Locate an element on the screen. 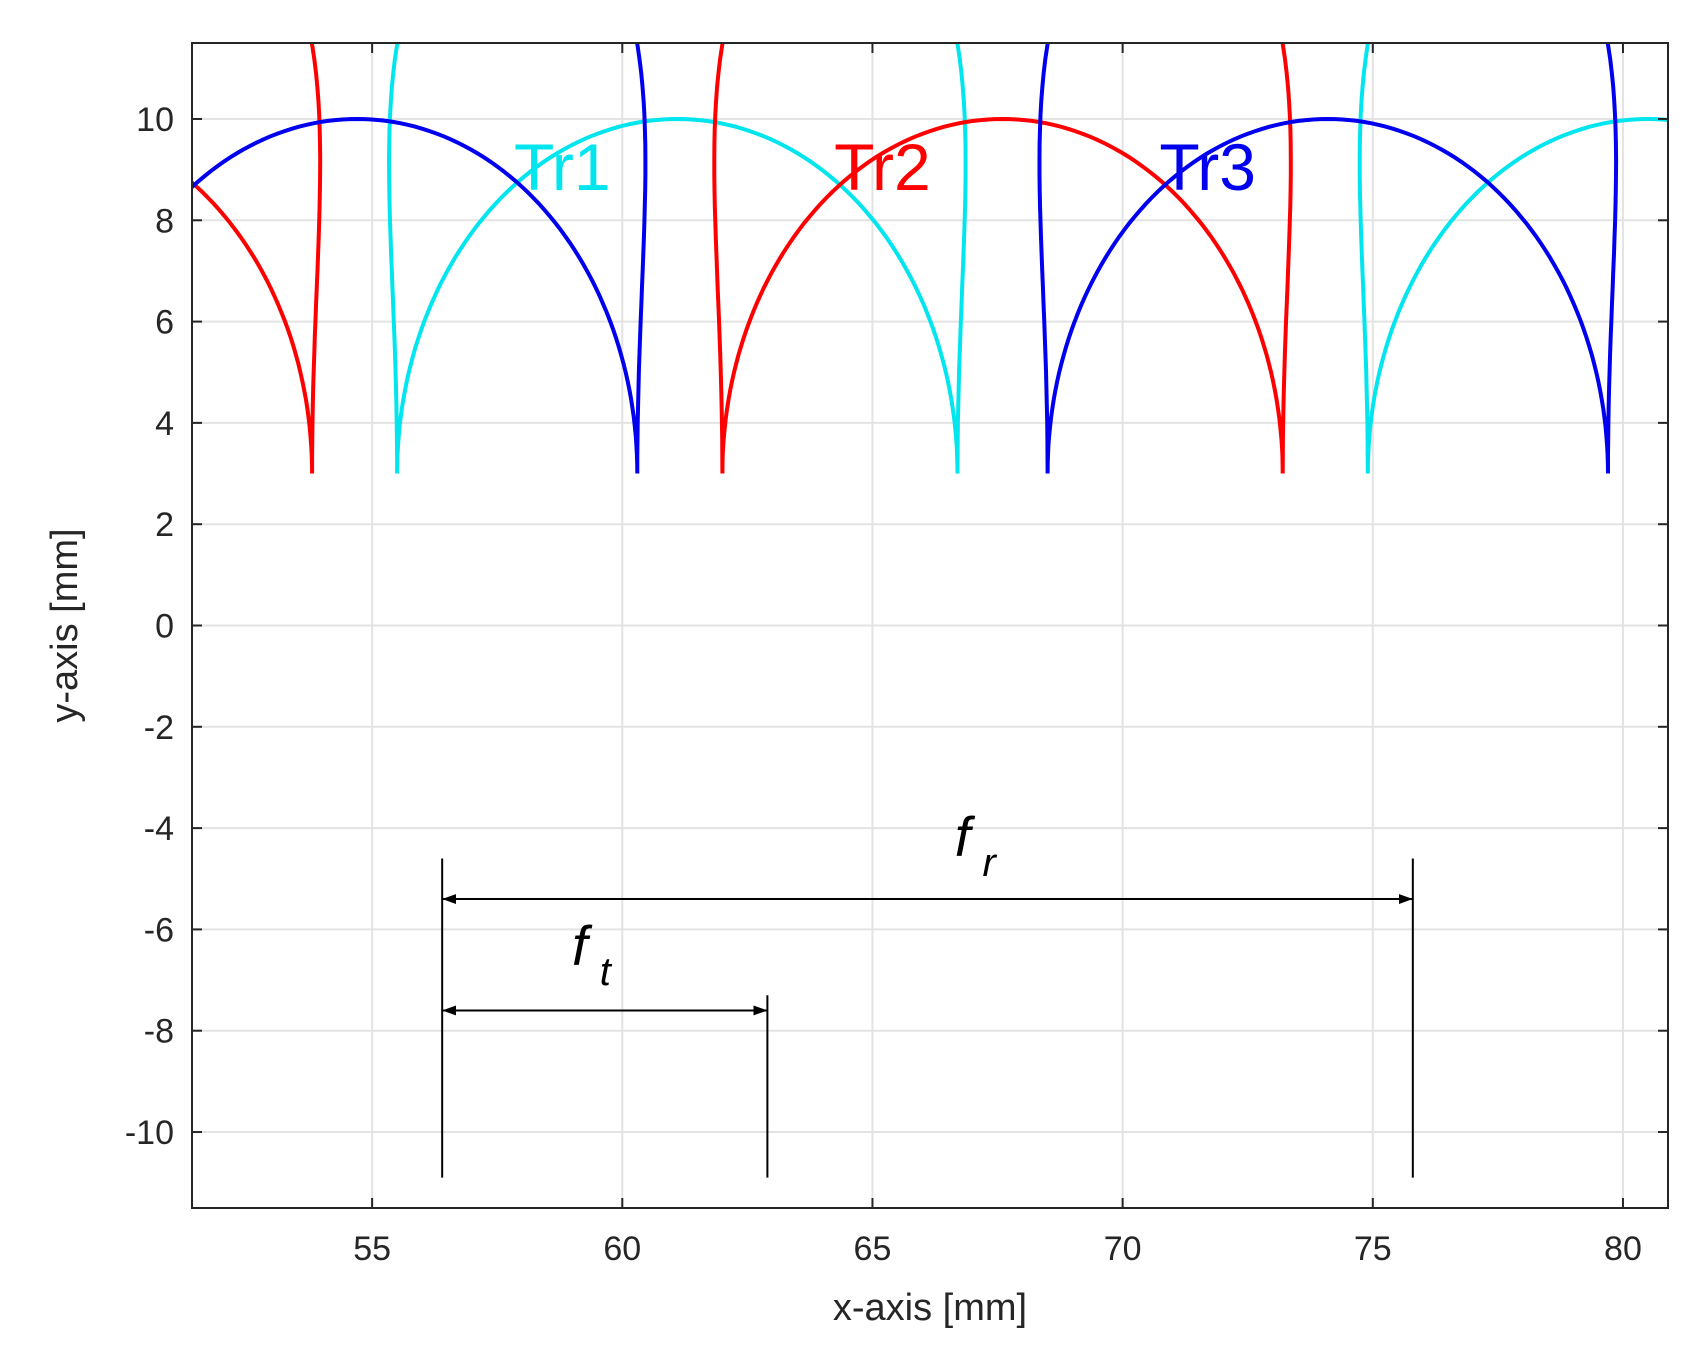  y-tick-label: -8 is located at coordinates (159, 1032).